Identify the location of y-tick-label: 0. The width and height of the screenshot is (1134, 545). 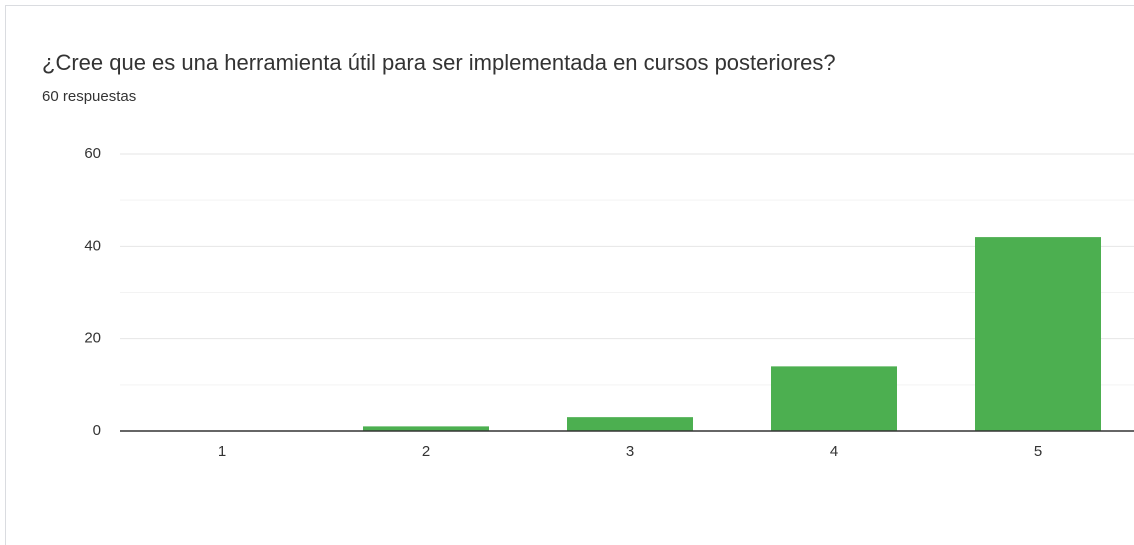
(97, 430).